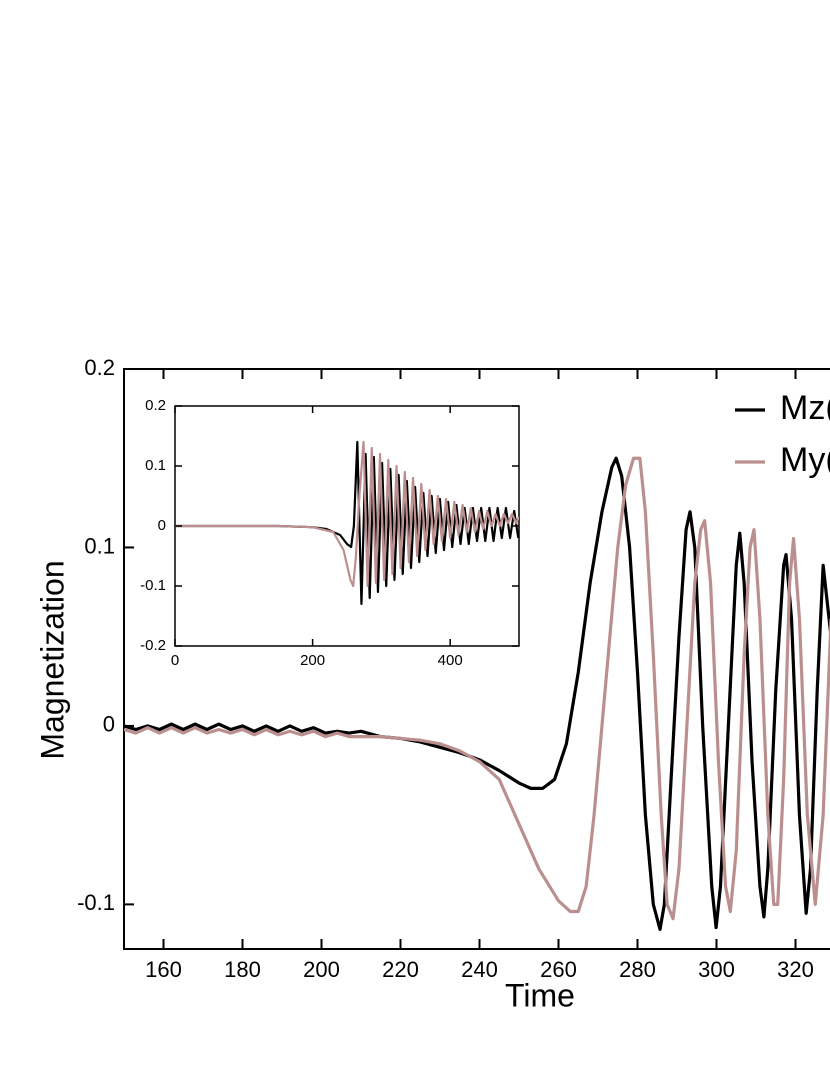 This screenshot has height=1075, width=830. I want to click on x-tick-label: 220, so click(400, 969).